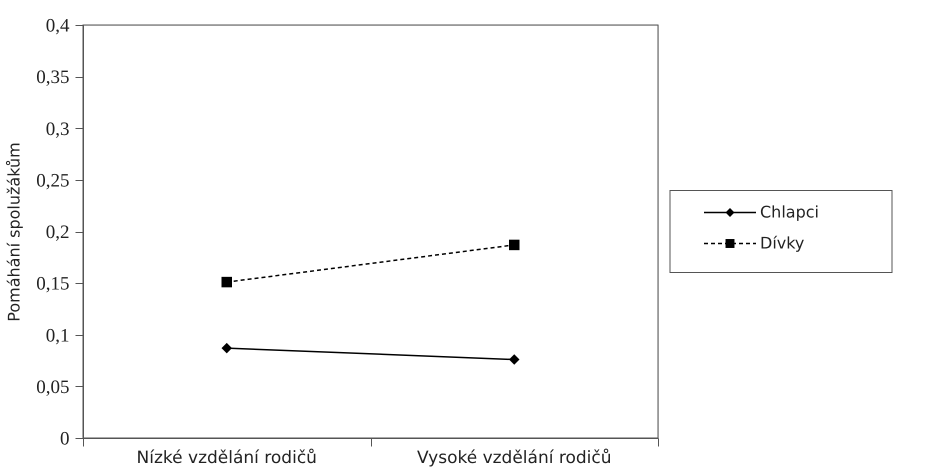 The image size is (940, 467). What do you see at coordinates (53, 77) in the screenshot?
I see `y-tick-label: 0,35` at bounding box center [53, 77].